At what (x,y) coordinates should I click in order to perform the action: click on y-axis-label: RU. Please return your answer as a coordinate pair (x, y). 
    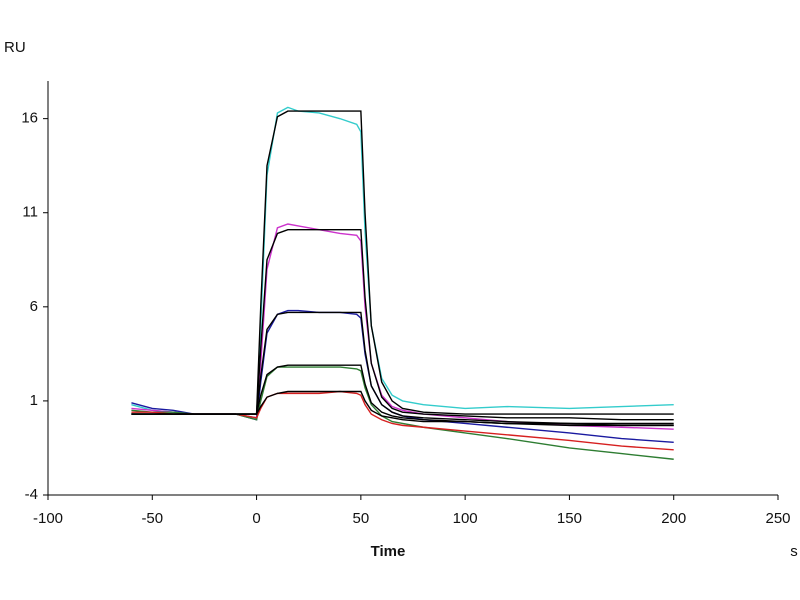
    Looking at the image, I should click on (15, 47).